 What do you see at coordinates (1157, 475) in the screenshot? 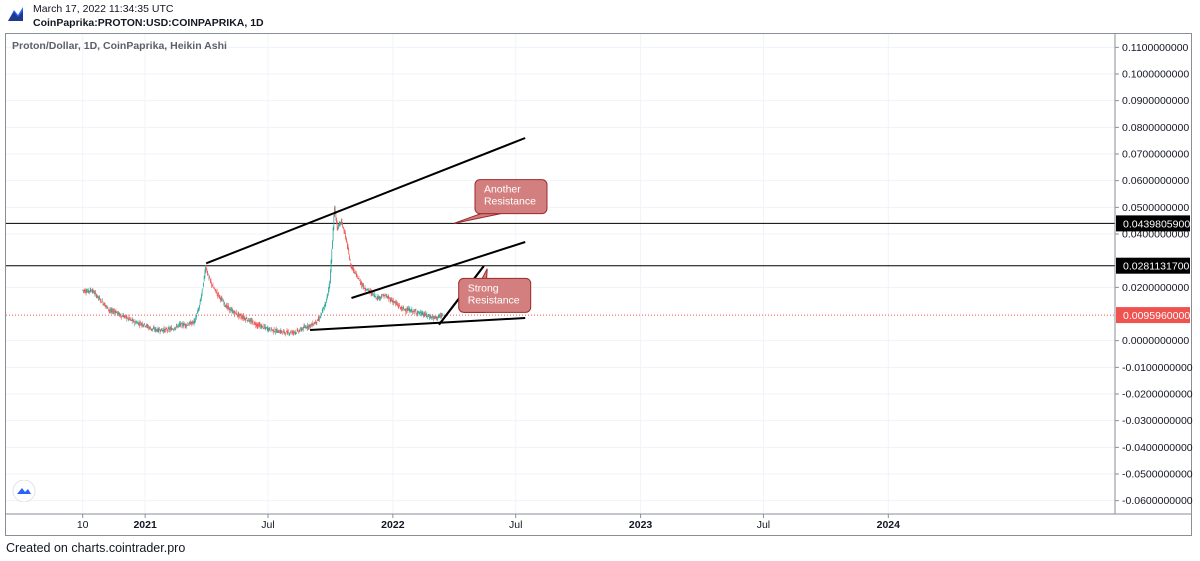
I see `y-tick-label: -0.0500000000` at bounding box center [1157, 475].